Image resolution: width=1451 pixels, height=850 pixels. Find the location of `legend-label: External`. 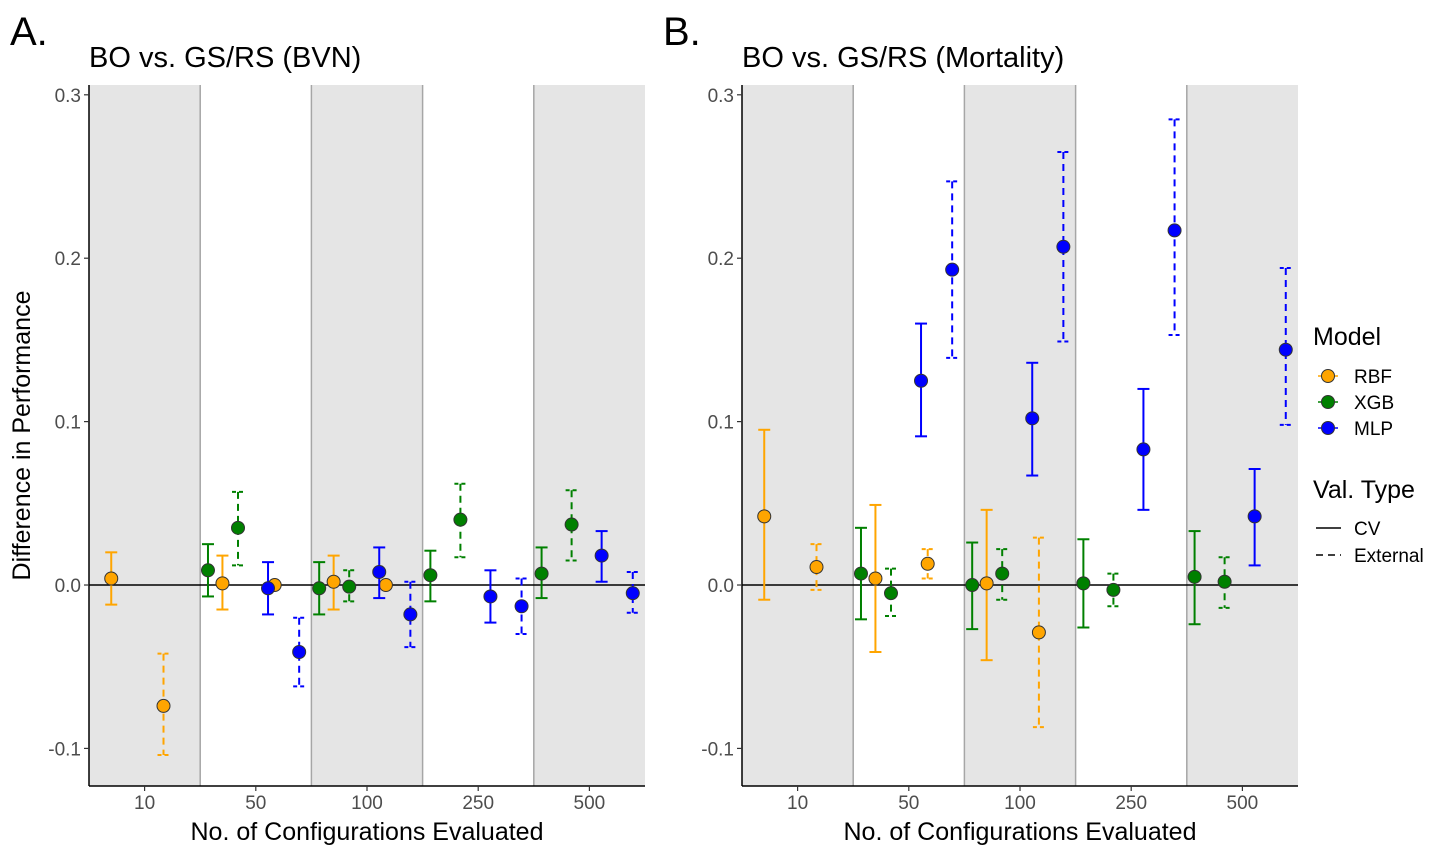

legend-label: External is located at coordinates (1389, 556).